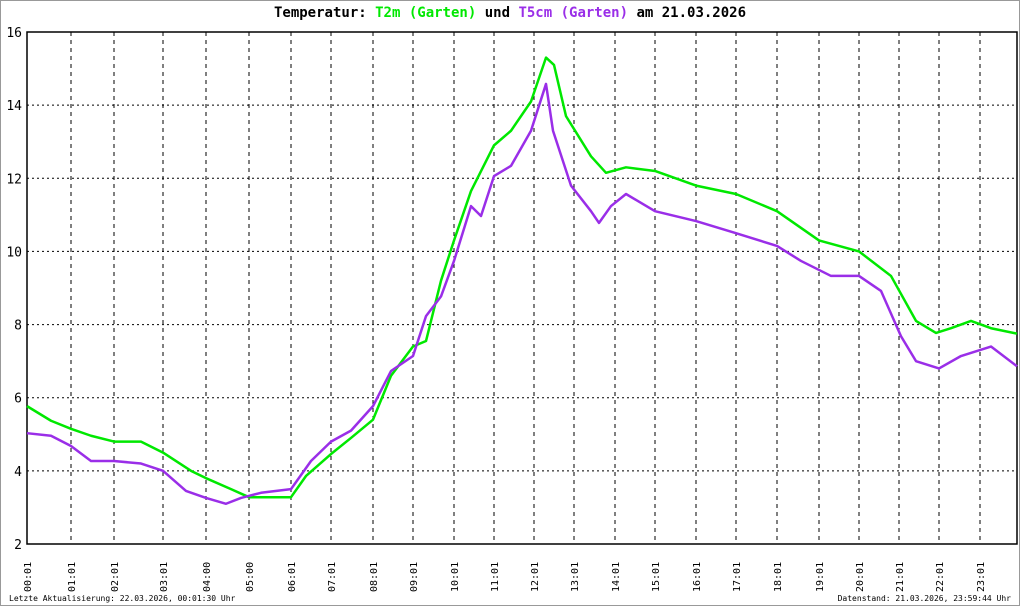 This screenshot has width=1020, height=606. What do you see at coordinates (18, 399) in the screenshot?
I see `y-tick-label: 6` at bounding box center [18, 399].